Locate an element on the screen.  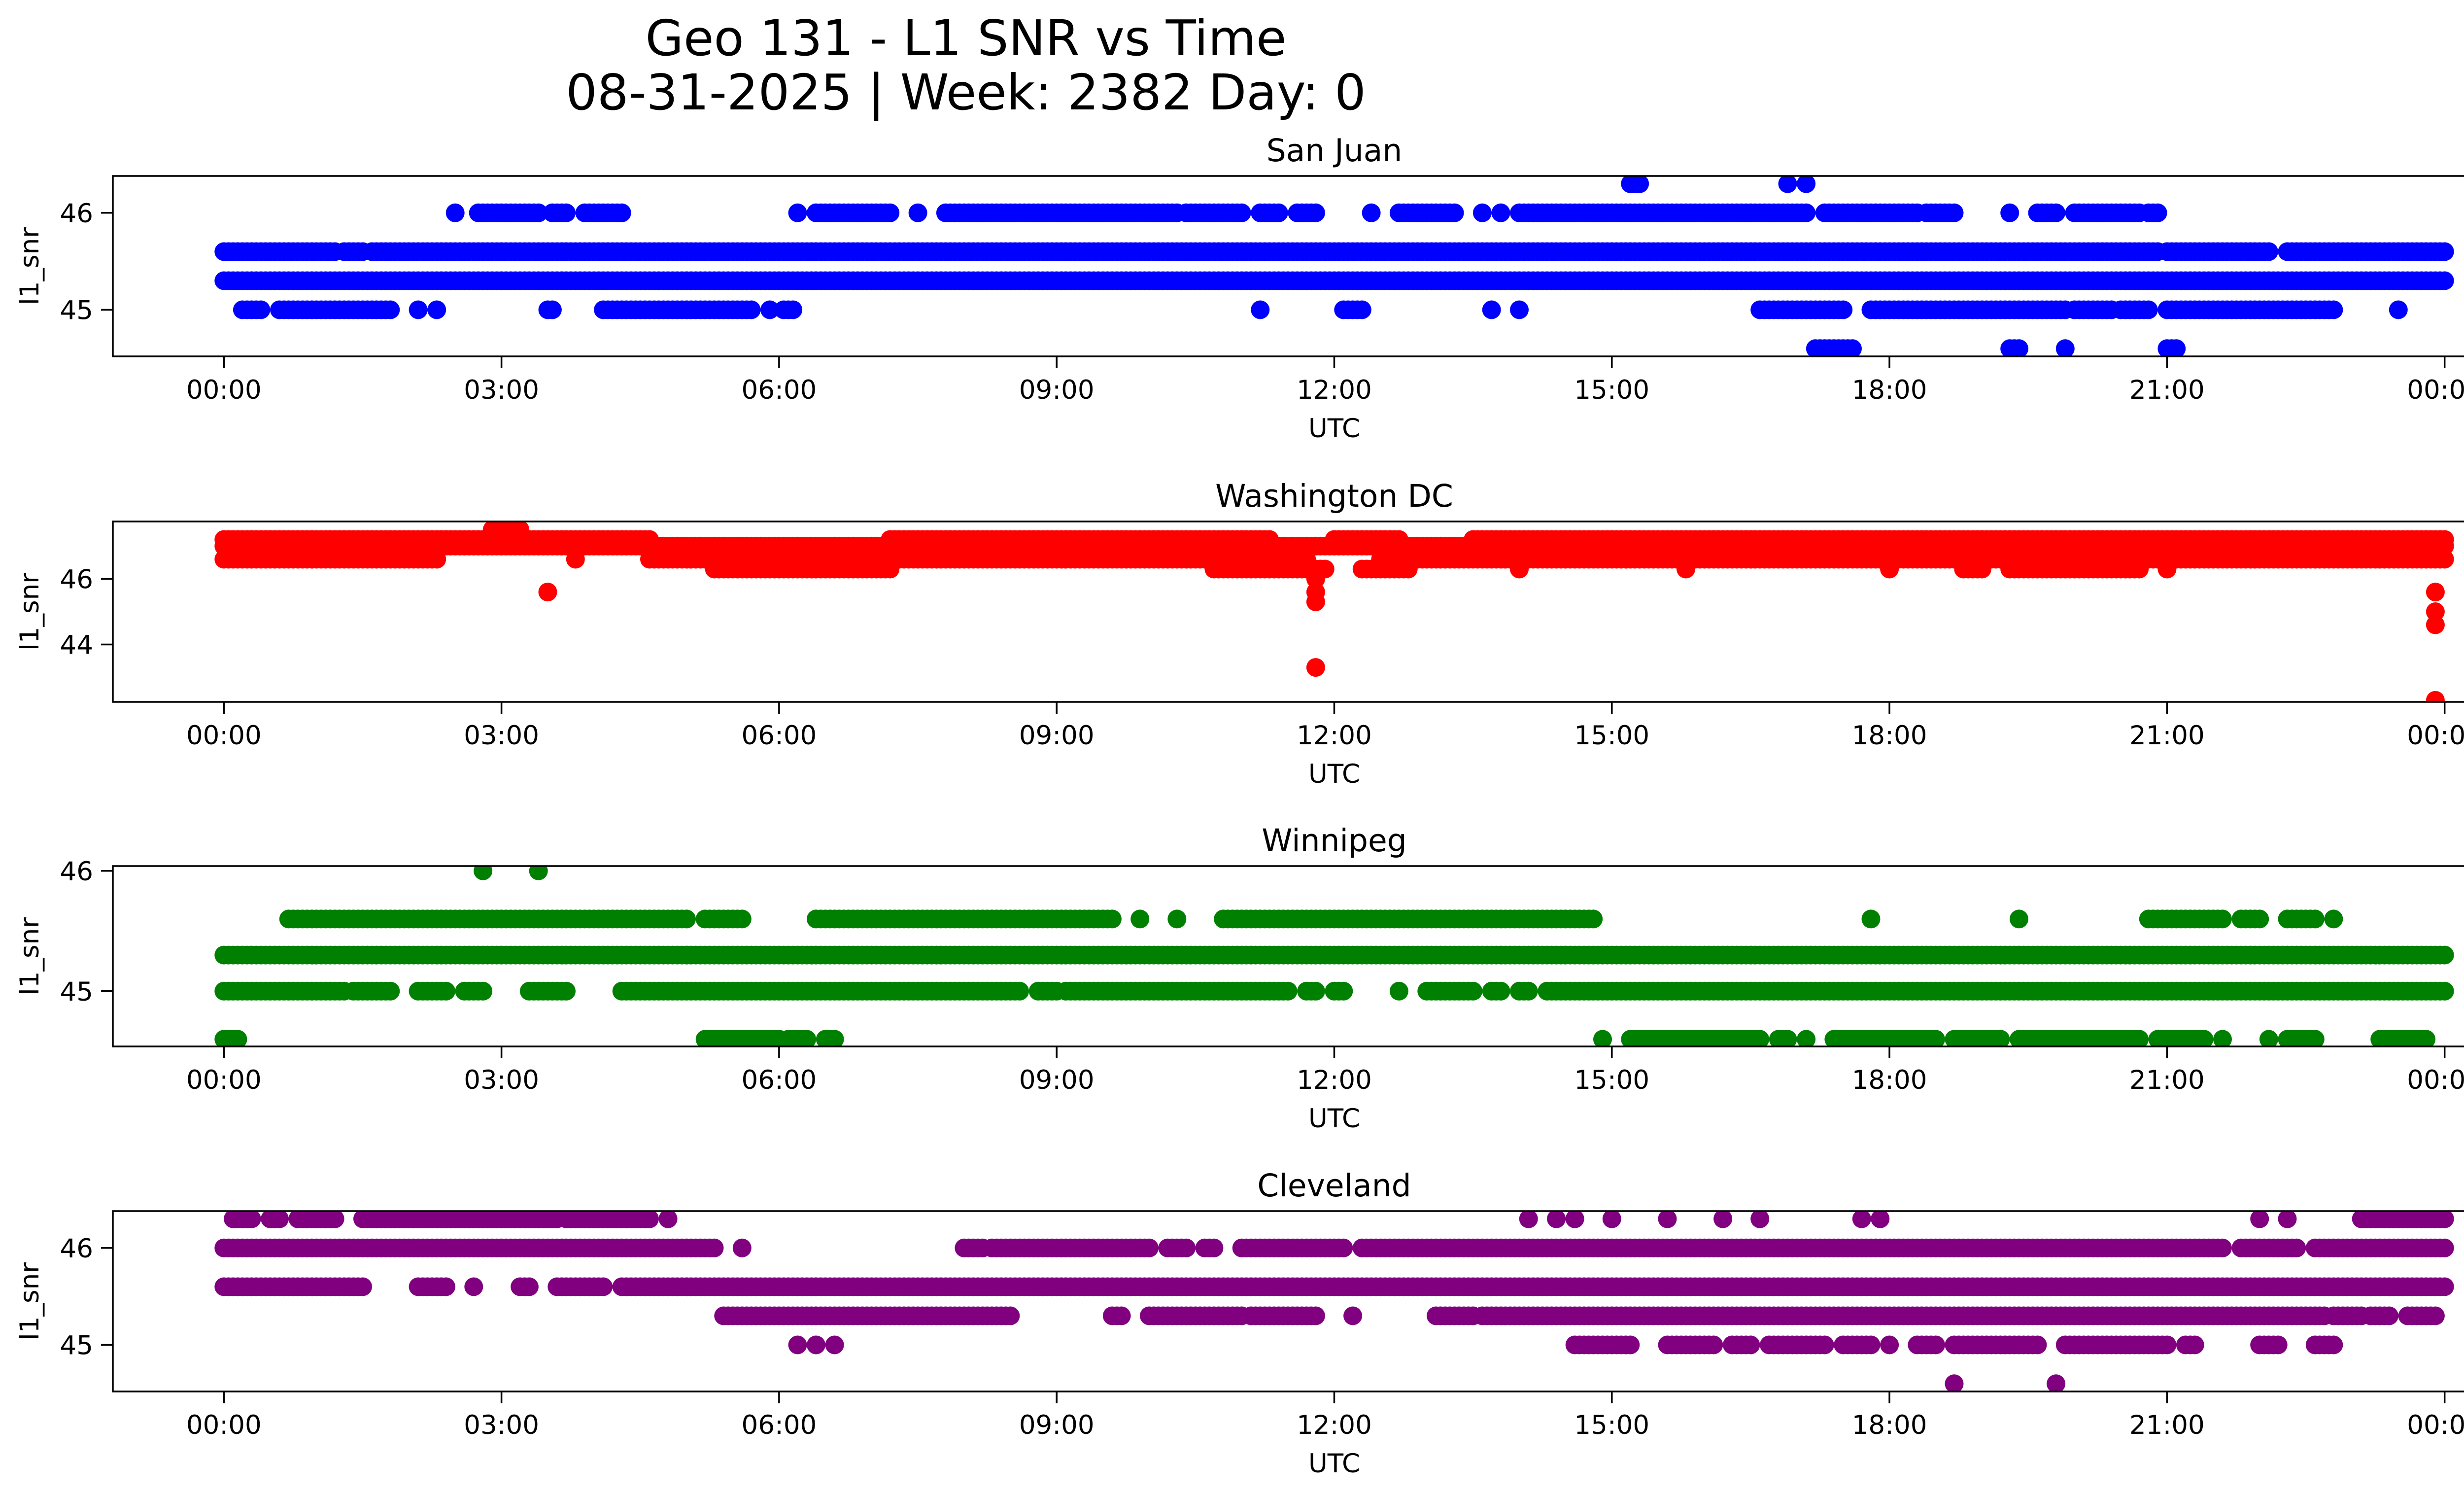
panel-title: San Juan is located at coordinates (1334, 151).